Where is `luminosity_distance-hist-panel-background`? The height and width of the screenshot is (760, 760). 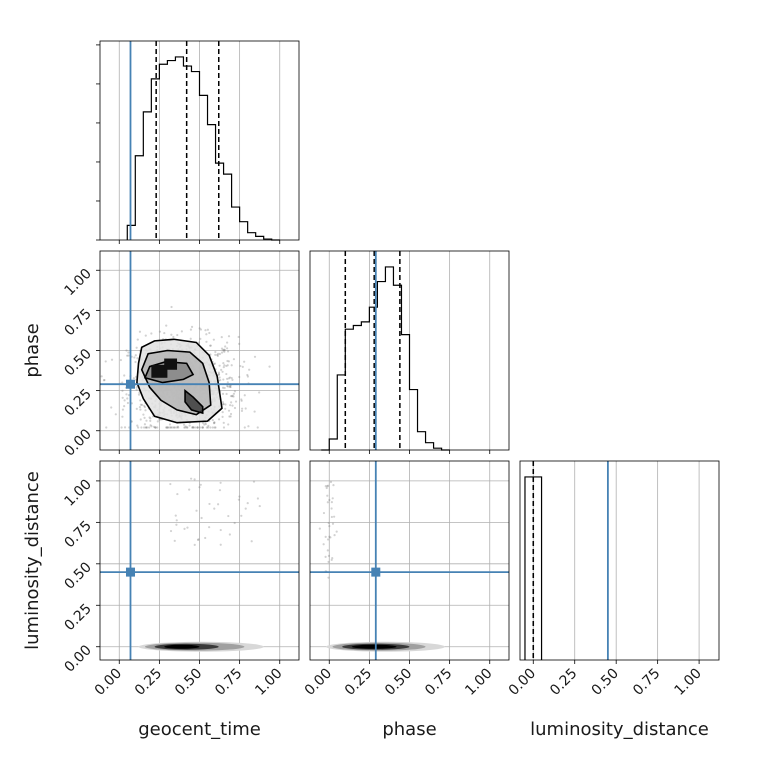 luminosity_distance-hist-panel-background is located at coordinates (619, 560).